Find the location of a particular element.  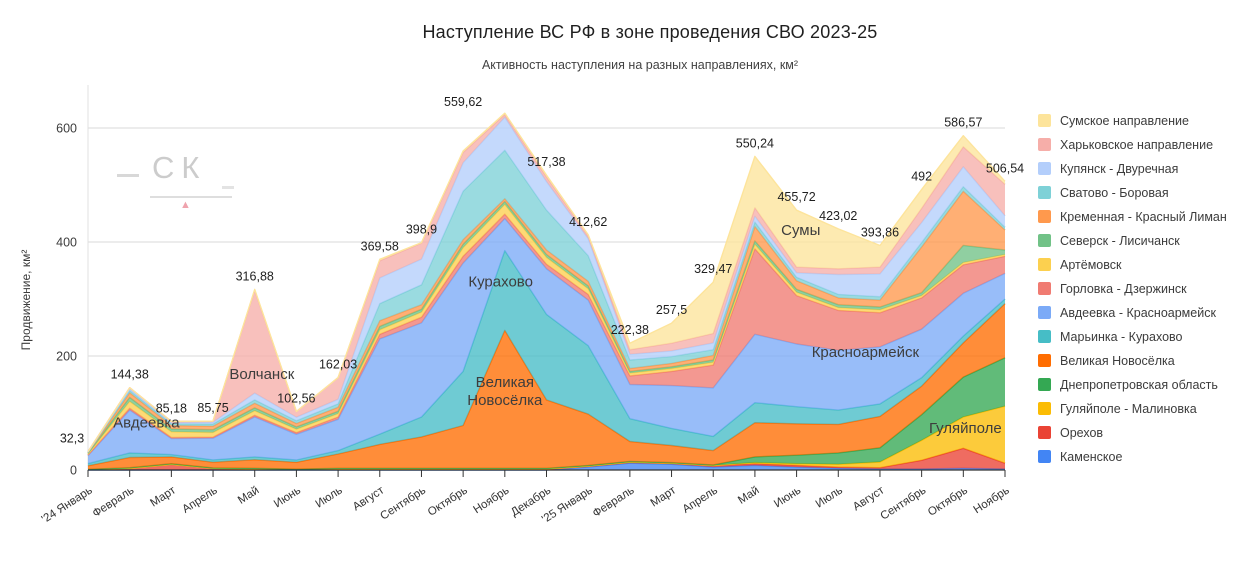

value-label: 369,58 is located at coordinates (380, 246).